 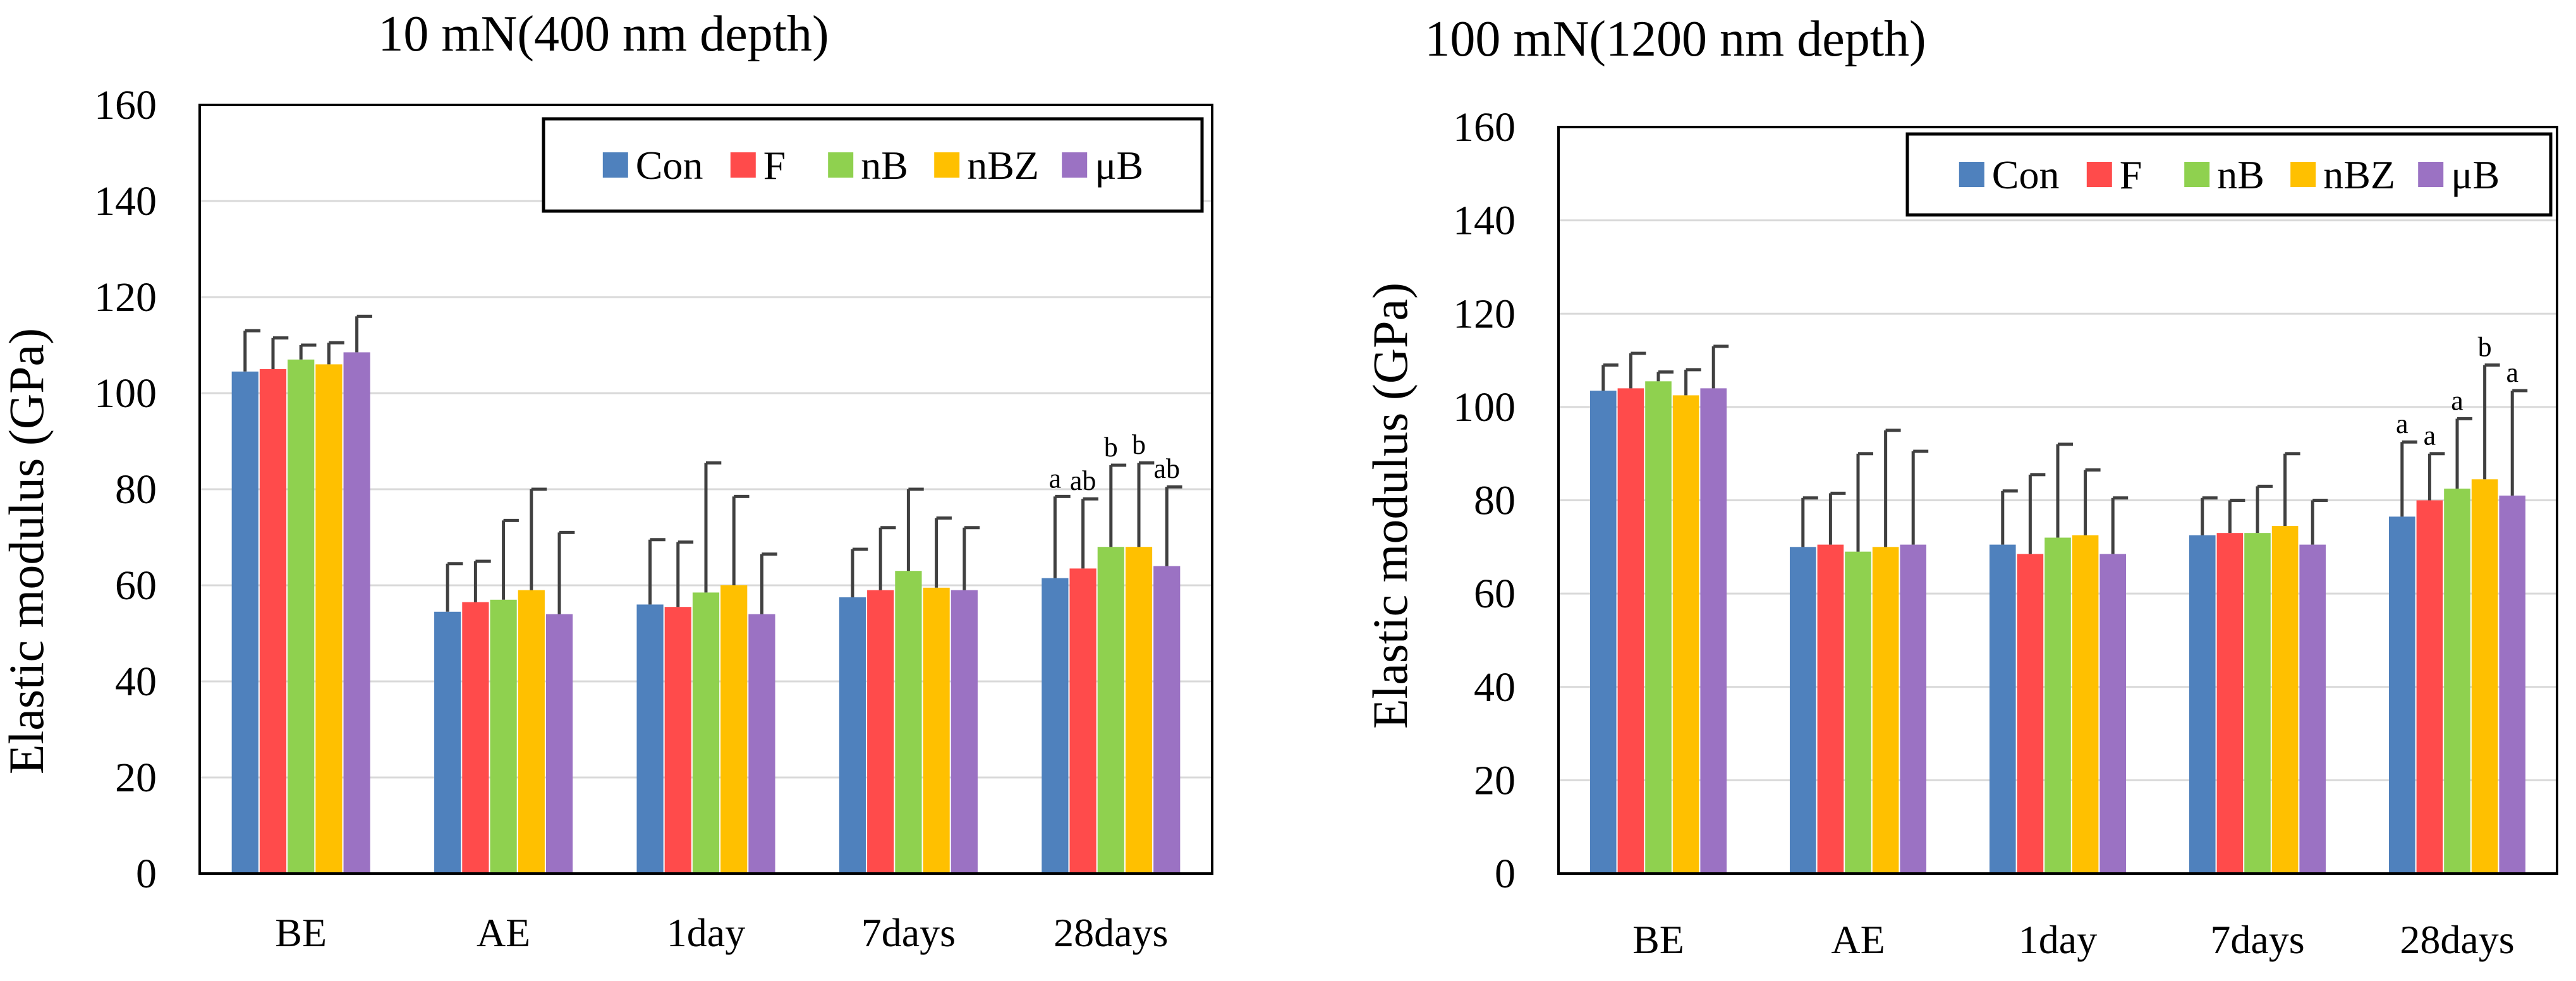 What do you see at coordinates (1166, 468) in the screenshot?
I see `significance-label: ab` at bounding box center [1166, 468].